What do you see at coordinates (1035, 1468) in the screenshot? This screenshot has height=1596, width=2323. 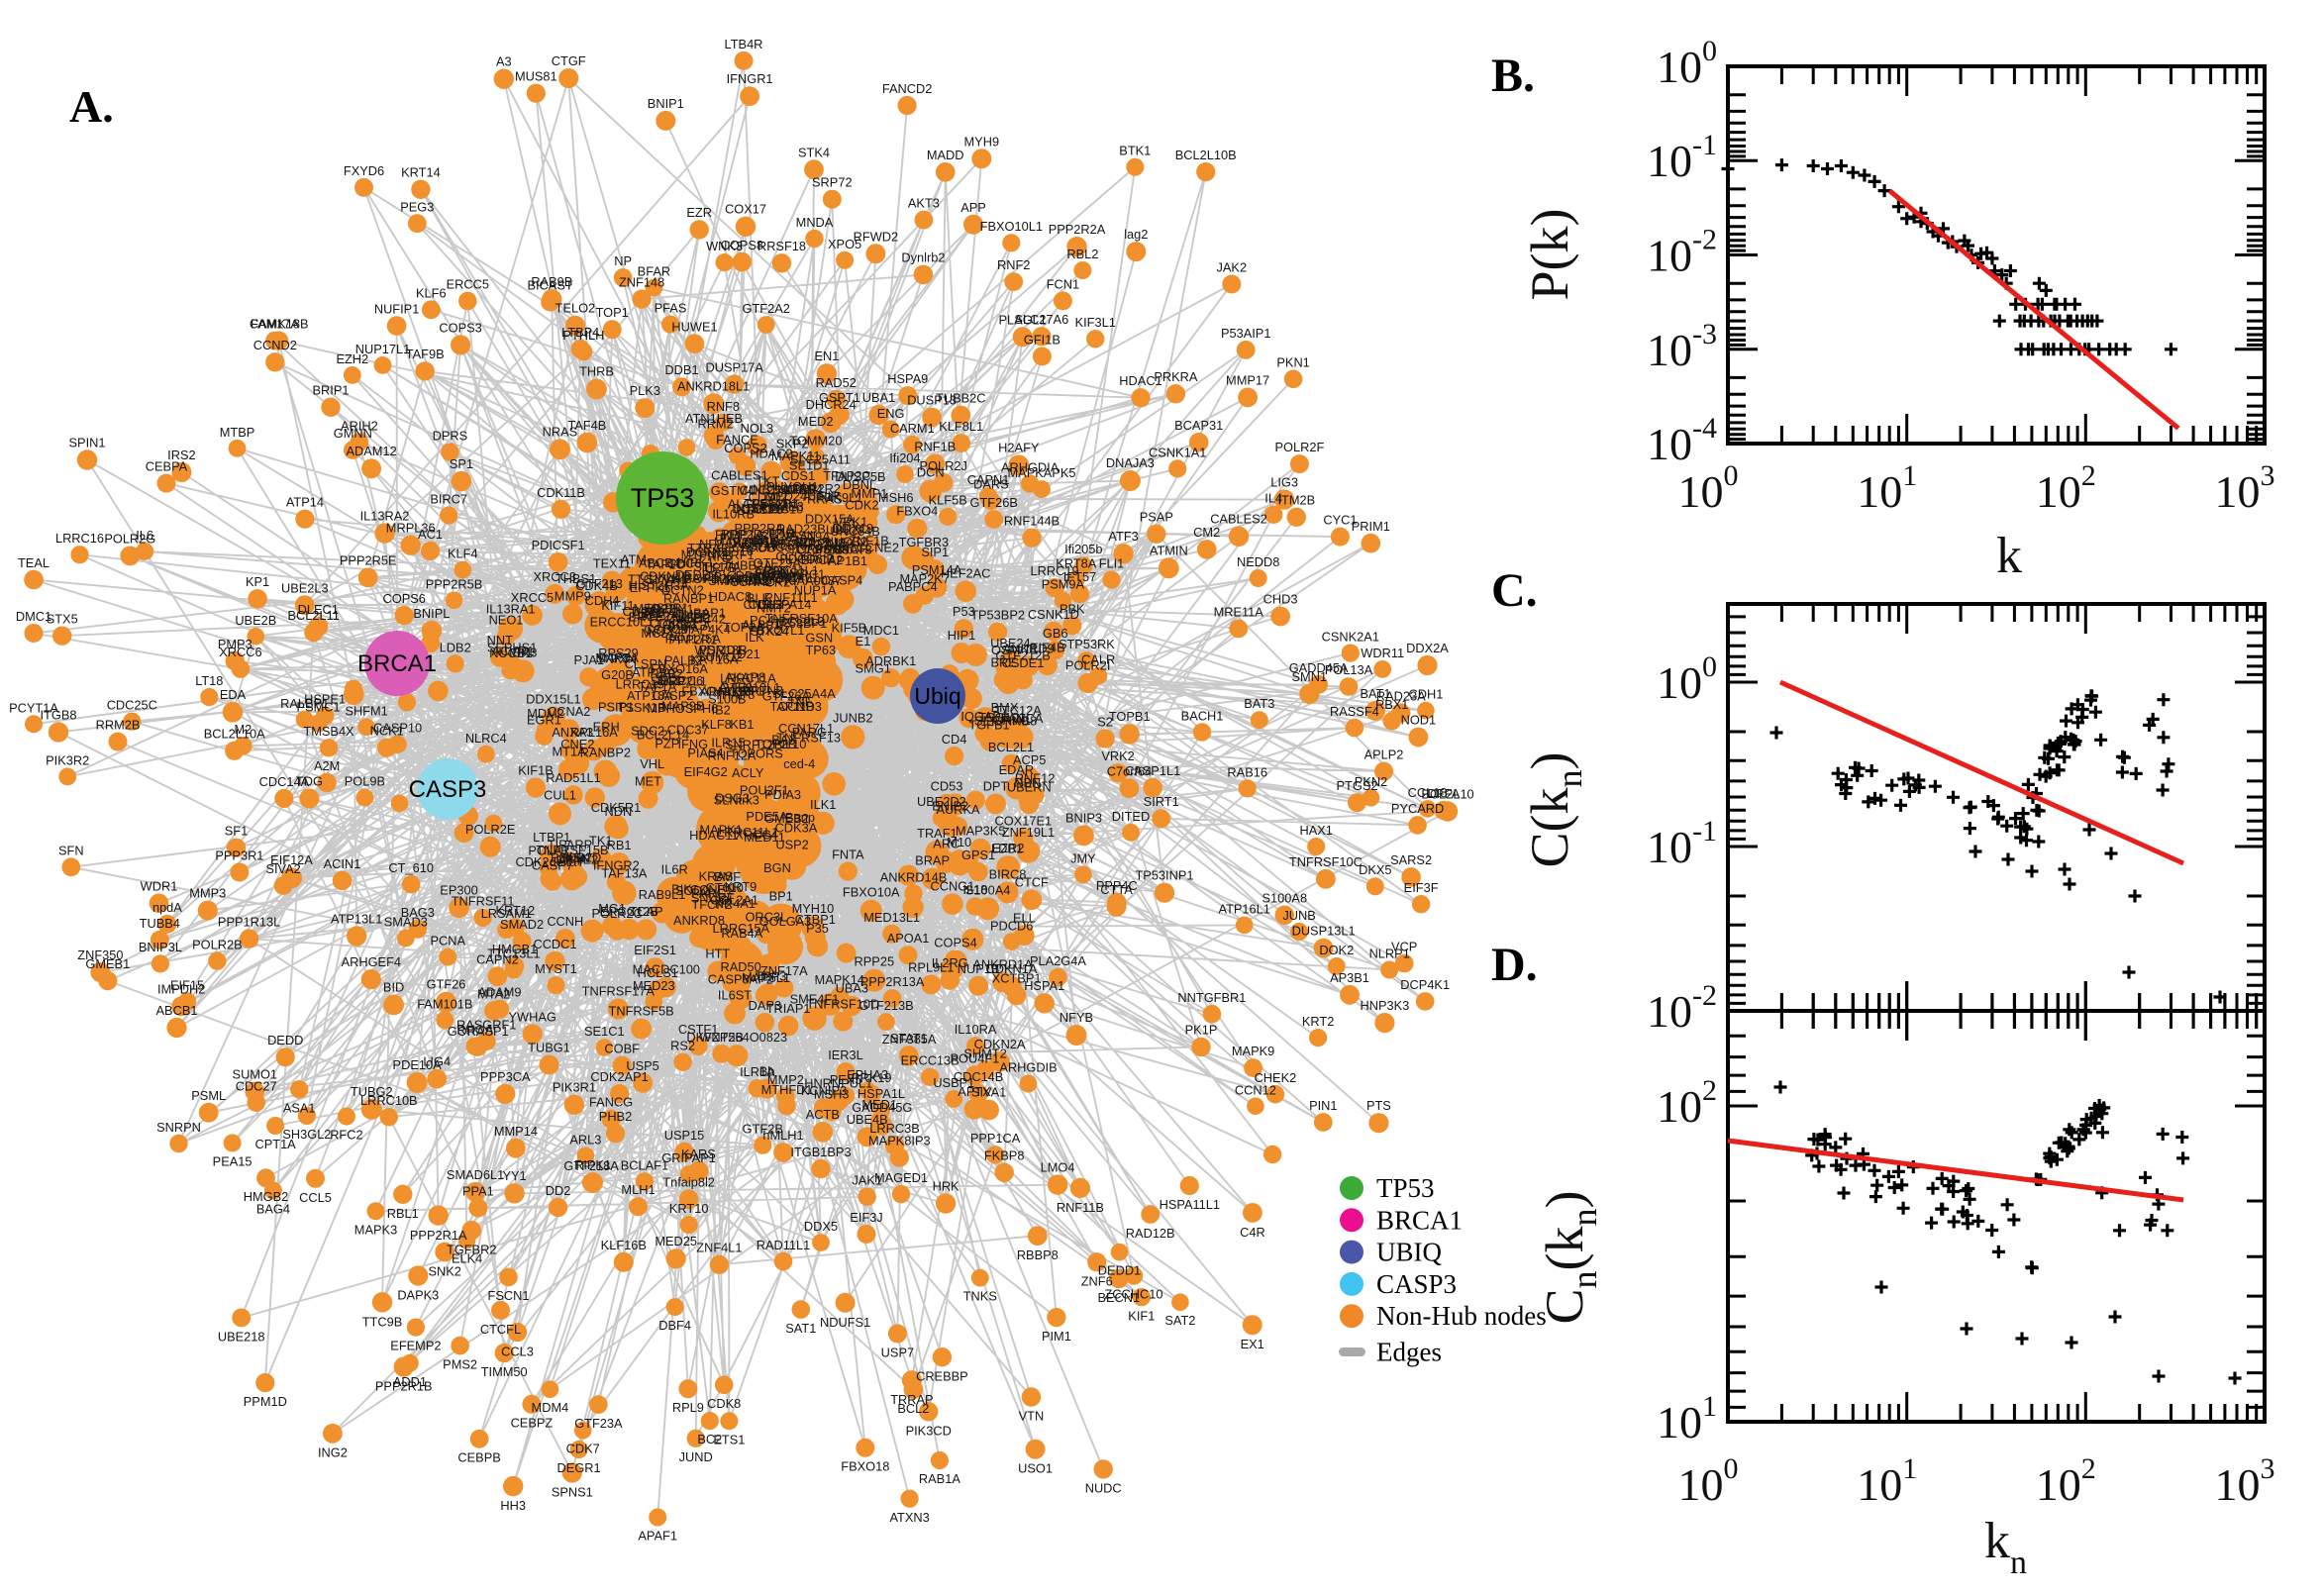 I see `svg-text: USO1` at bounding box center [1035, 1468].